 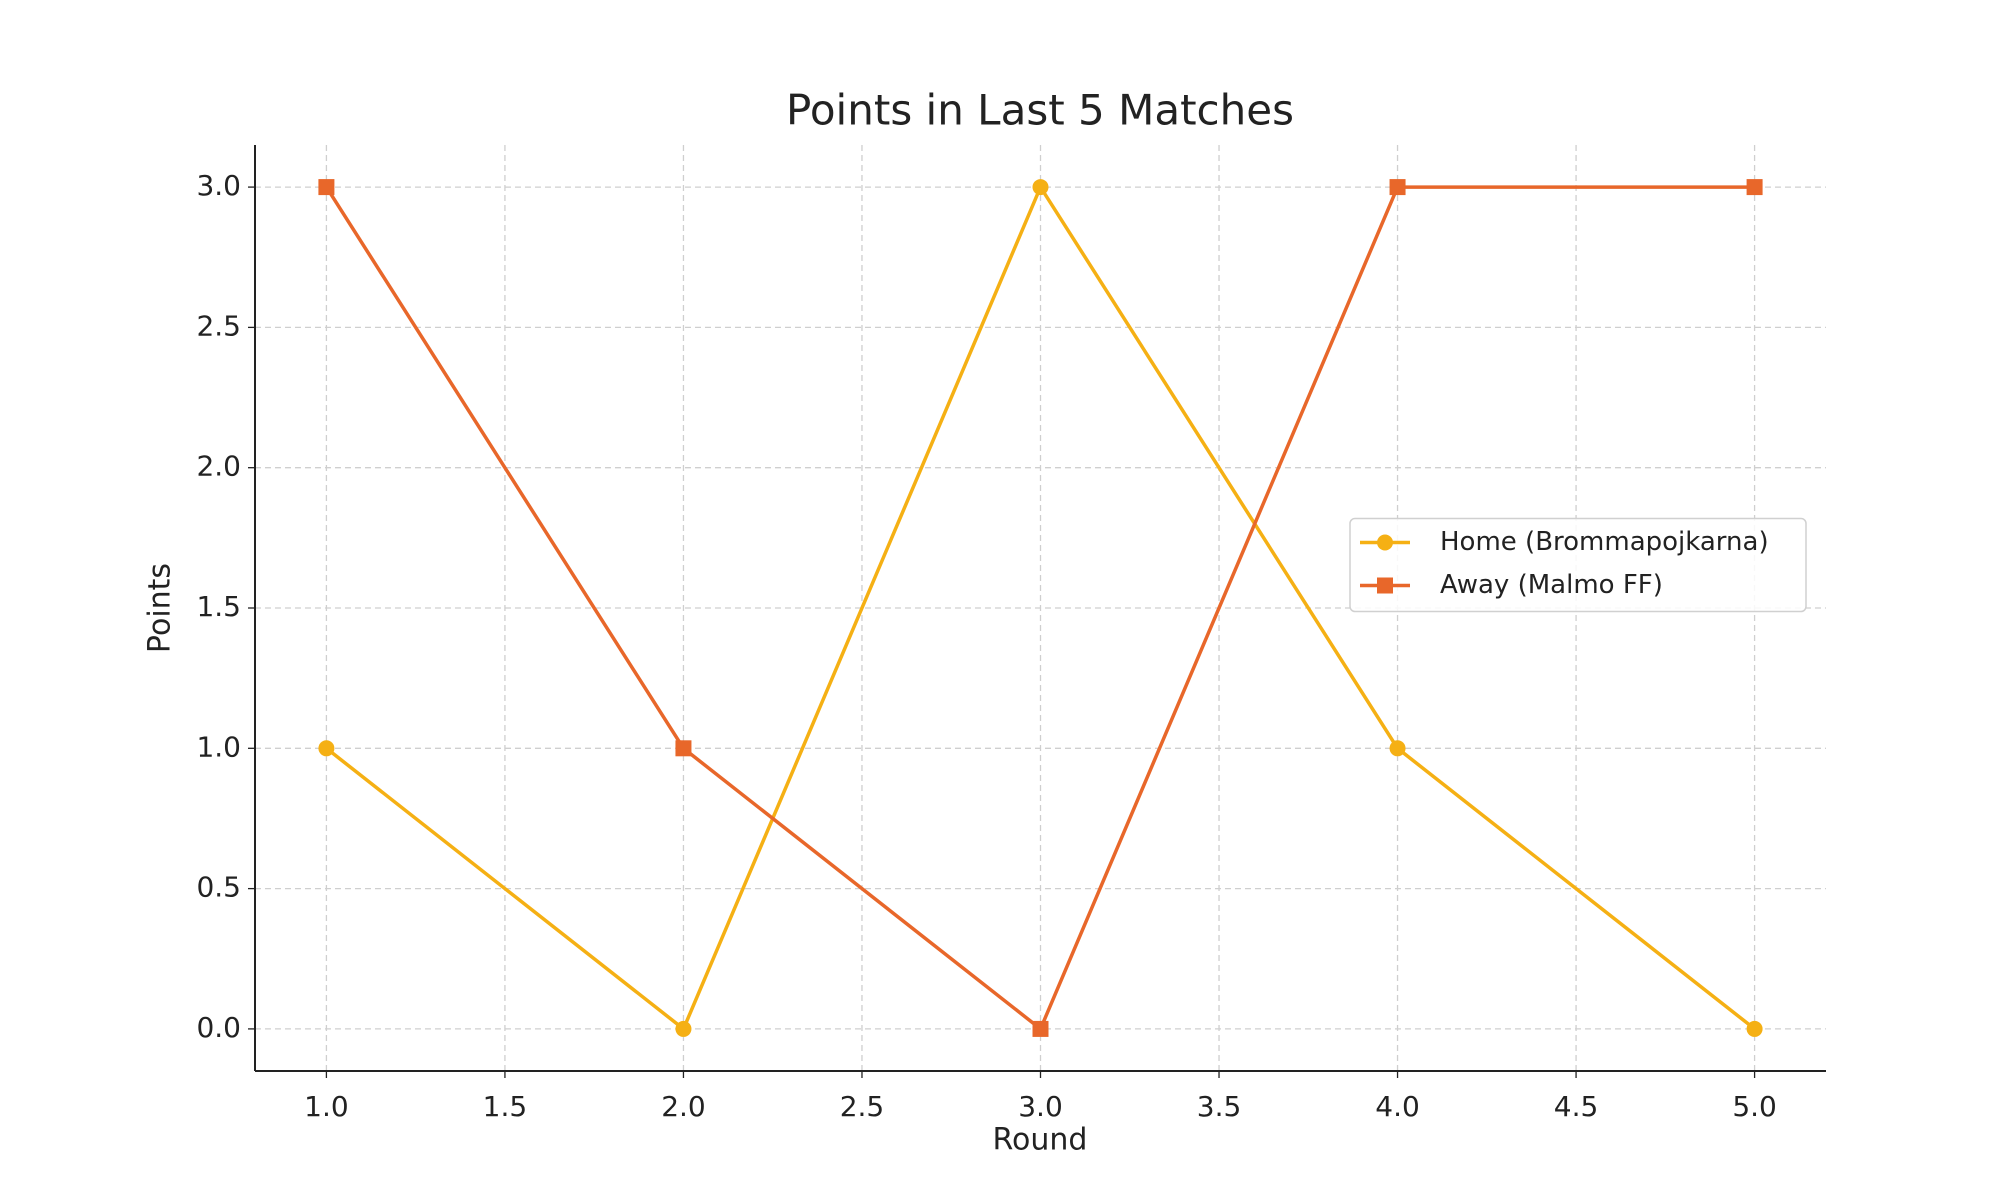 I want to click on x-tick-label: 3.0, so click(x=1040, y=1106).